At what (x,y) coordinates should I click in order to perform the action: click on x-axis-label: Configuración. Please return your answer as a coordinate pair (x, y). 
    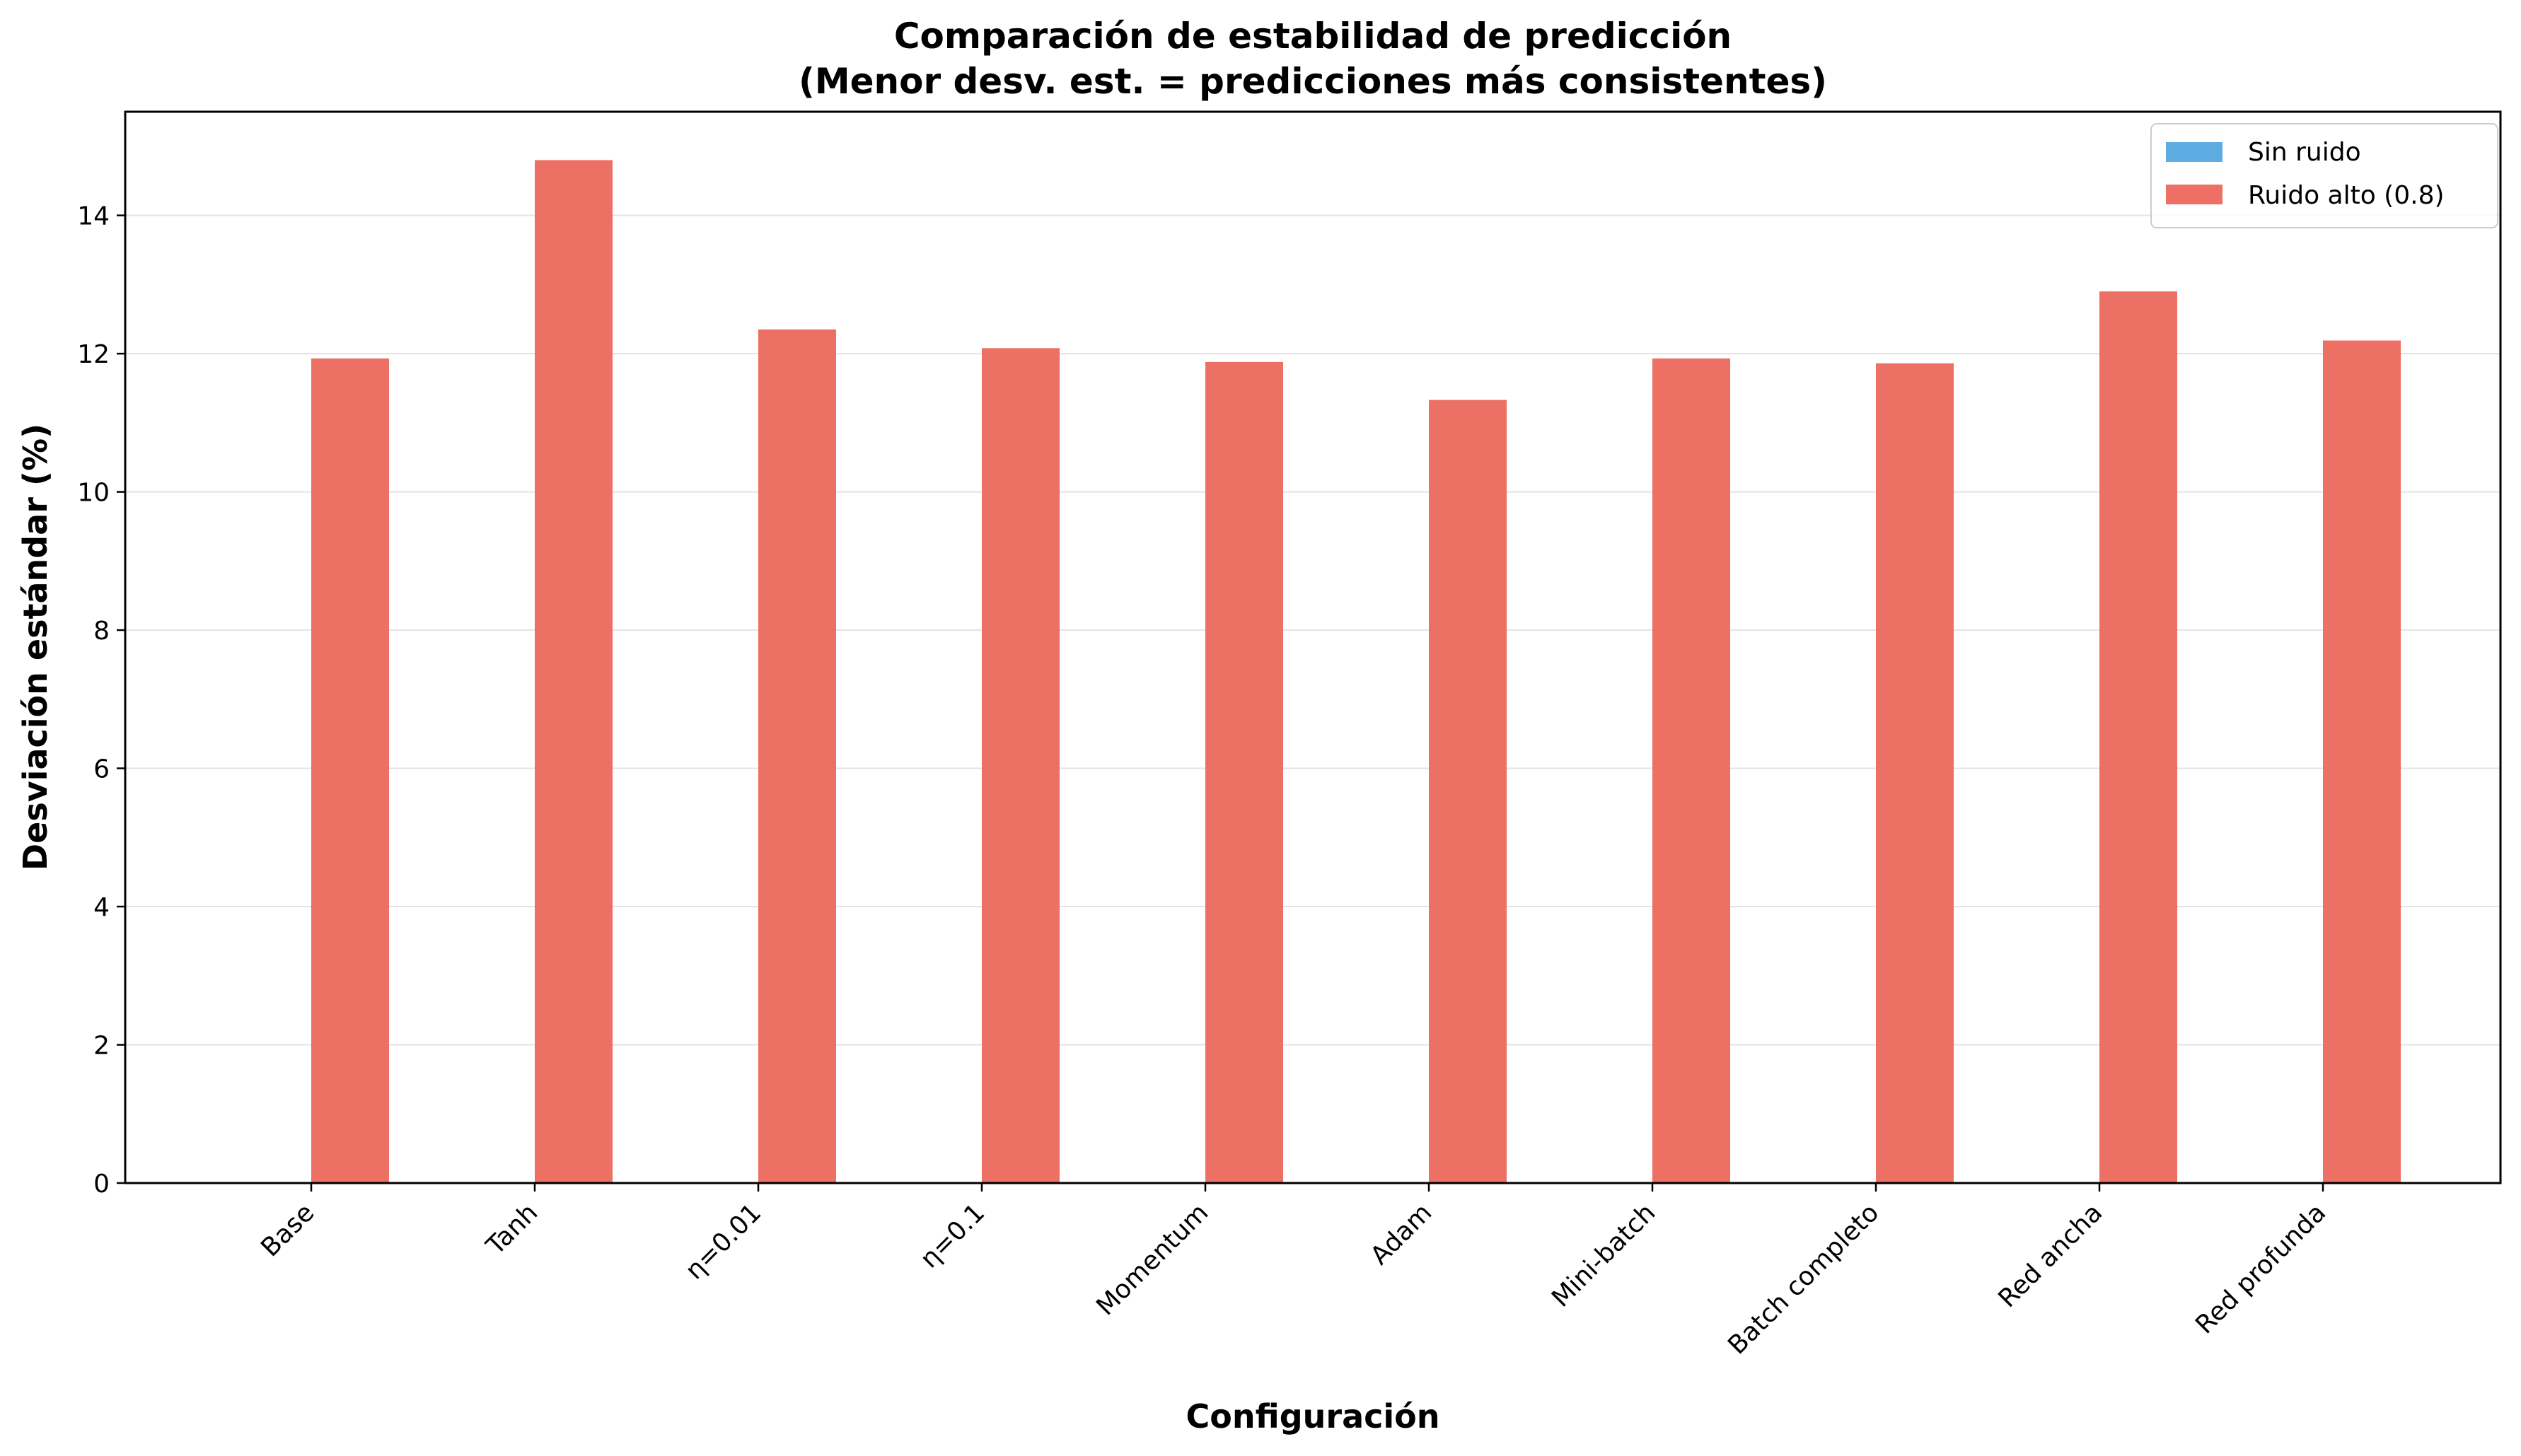
    Looking at the image, I should click on (1313, 1416).